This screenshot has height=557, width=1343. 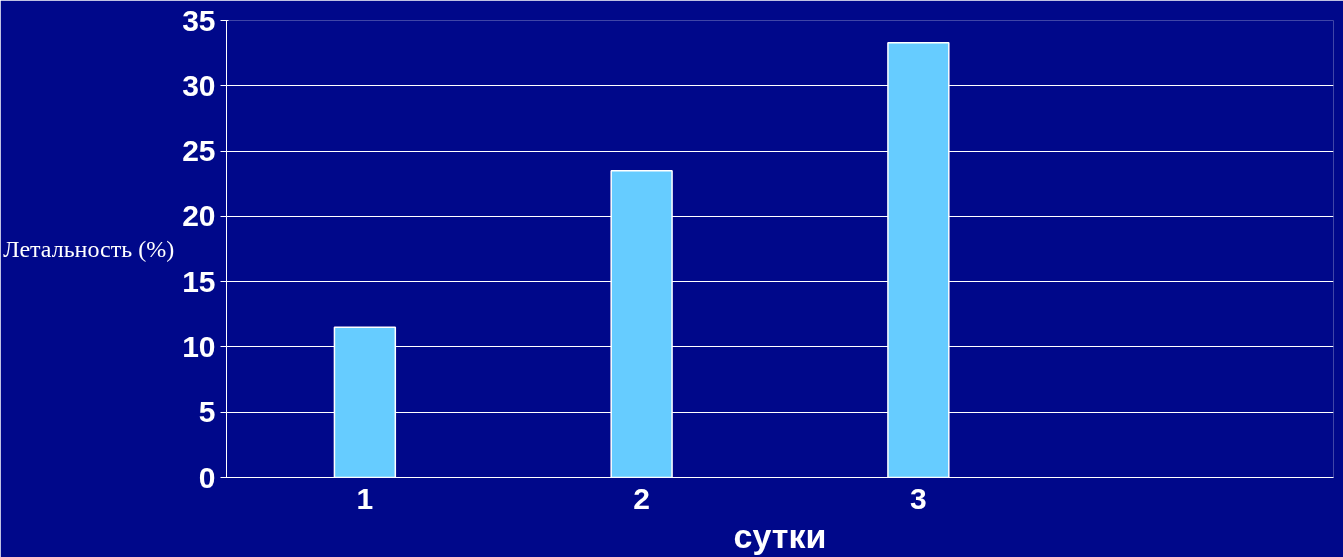 I want to click on y-axis-title: Летальность (%), so click(x=89, y=249).